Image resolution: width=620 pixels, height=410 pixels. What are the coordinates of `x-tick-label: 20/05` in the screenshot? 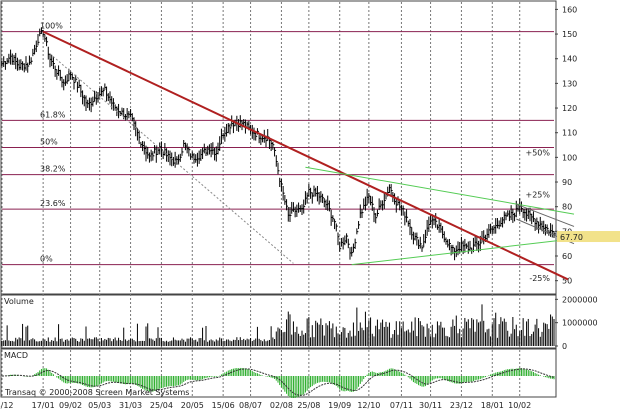 It's located at (192, 405).